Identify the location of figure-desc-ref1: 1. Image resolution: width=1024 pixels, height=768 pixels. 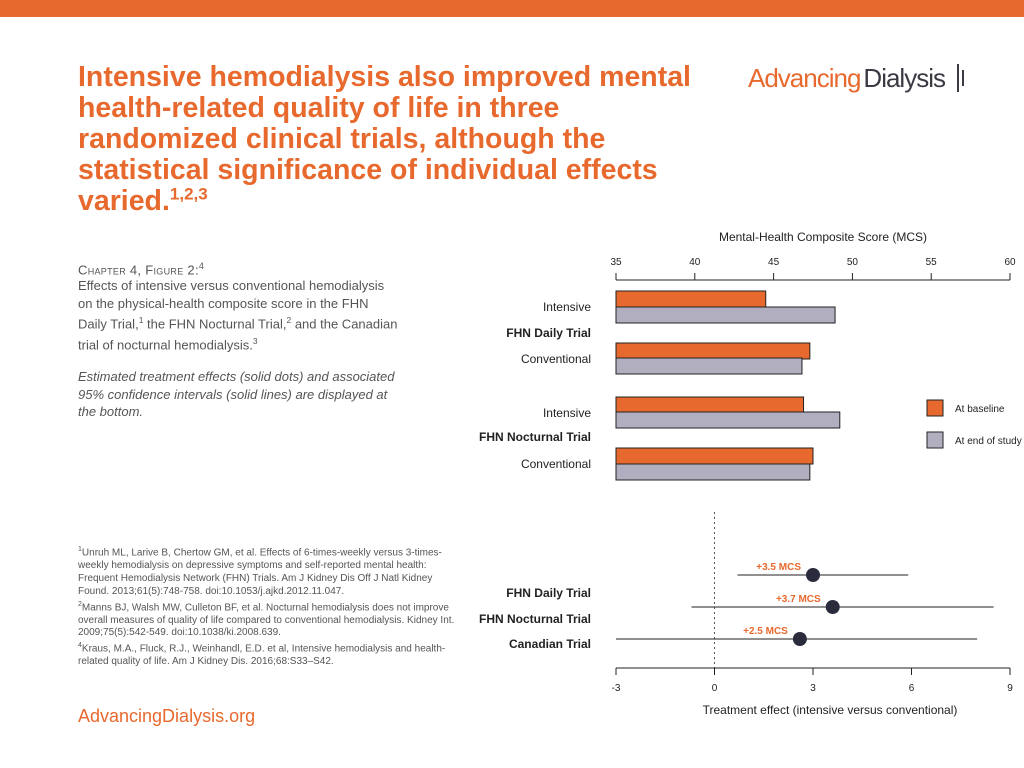
(141, 320).